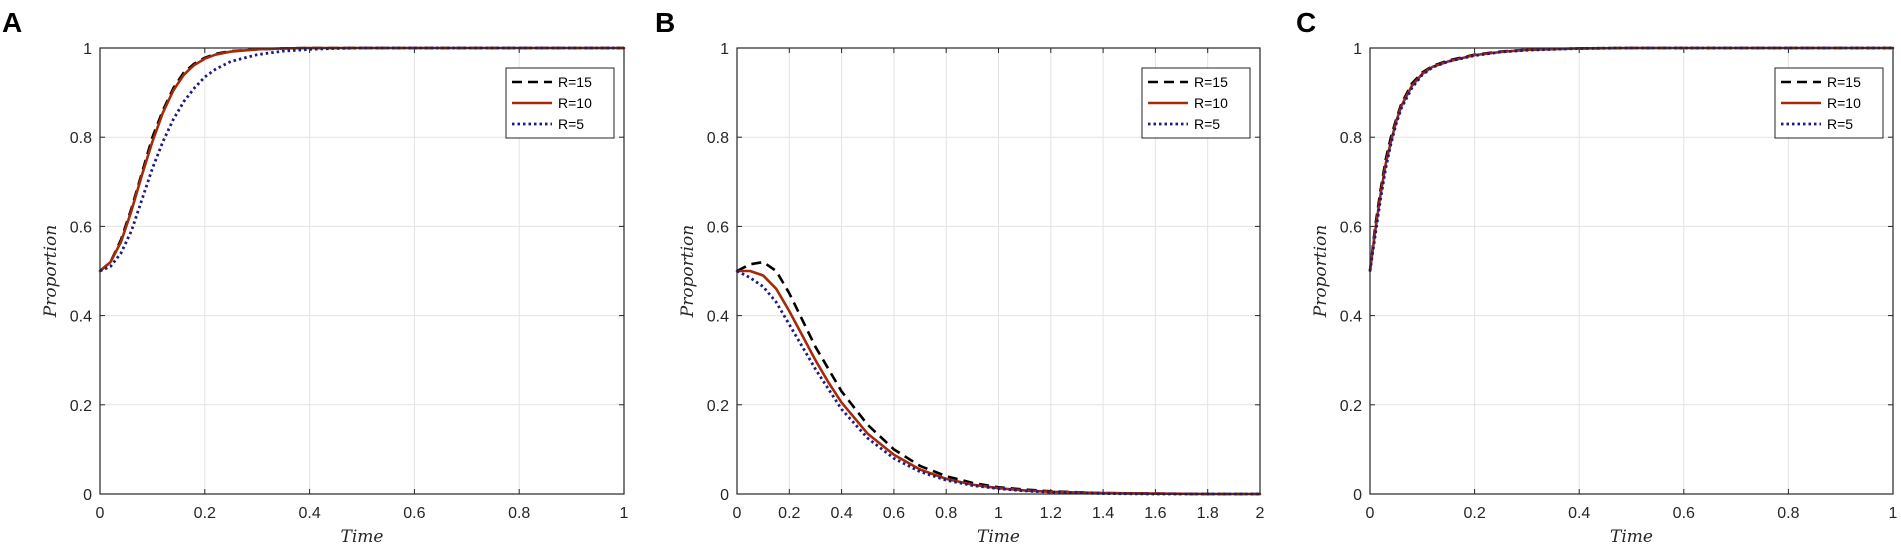 The height and width of the screenshot is (549, 1901). What do you see at coordinates (1306, 22) in the screenshot?
I see `panel-letter: C` at bounding box center [1306, 22].